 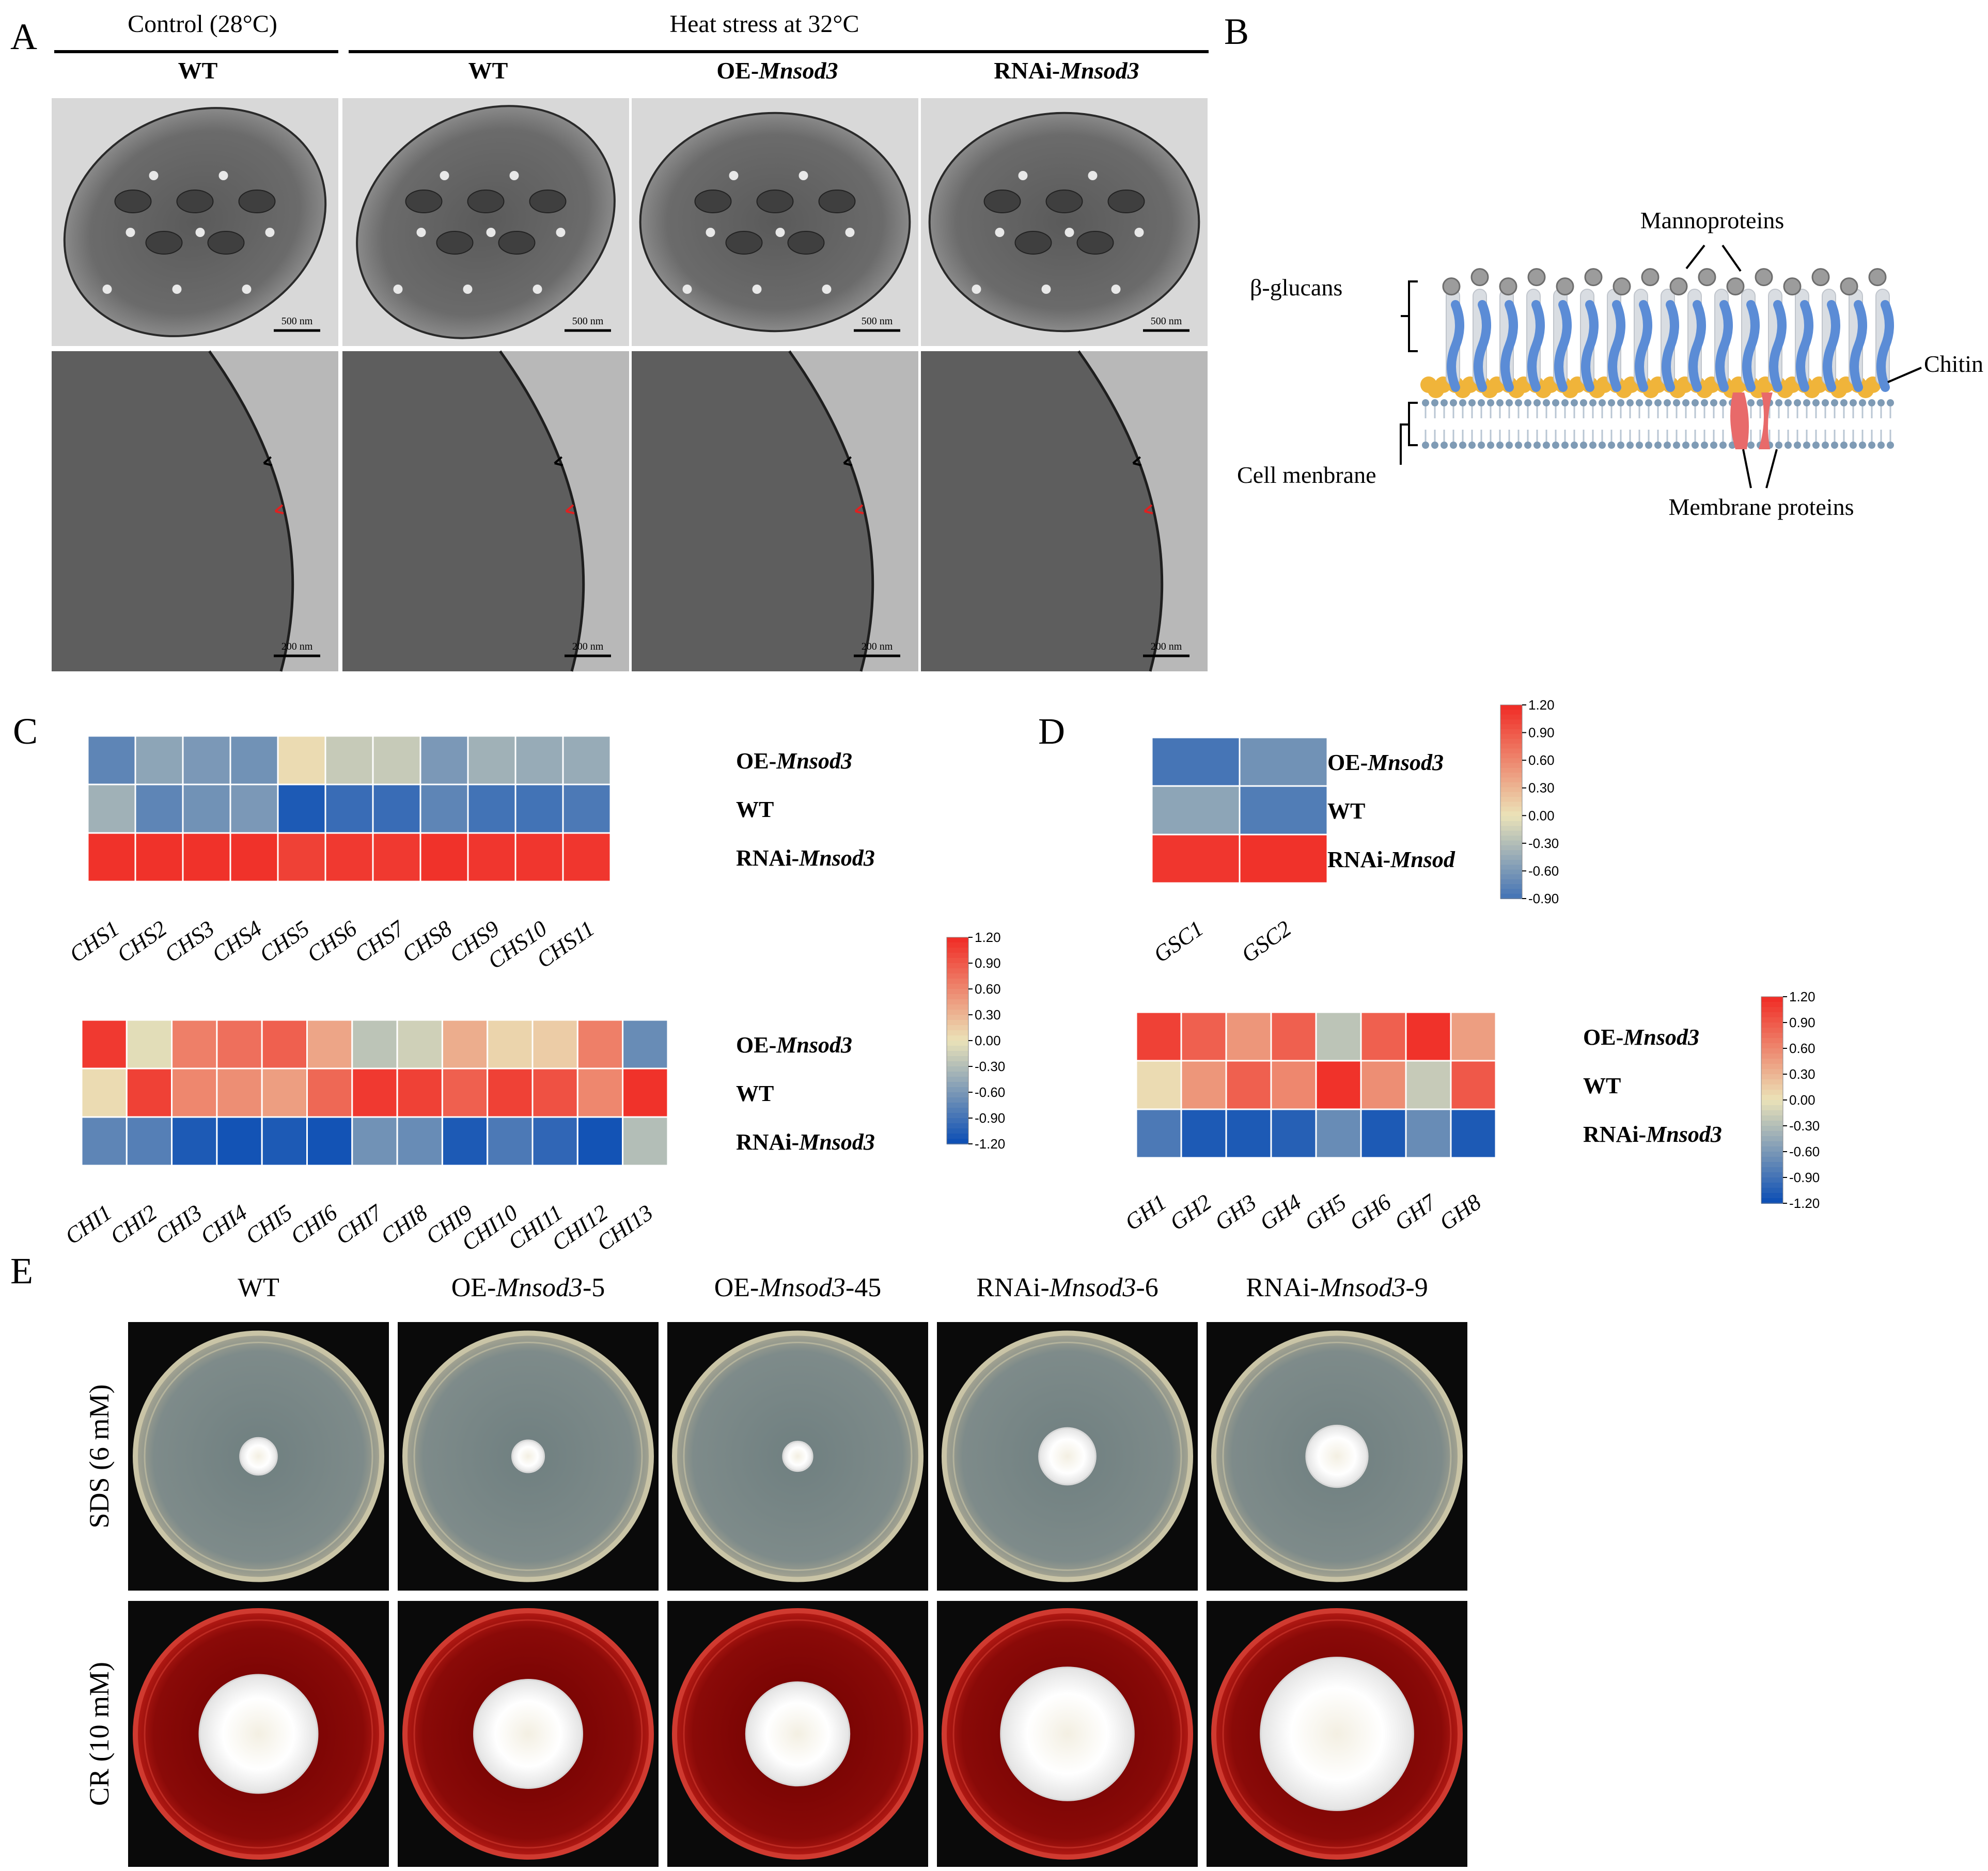 I want to click on tem-micrograph: 200 nm, so click(x=195, y=511).